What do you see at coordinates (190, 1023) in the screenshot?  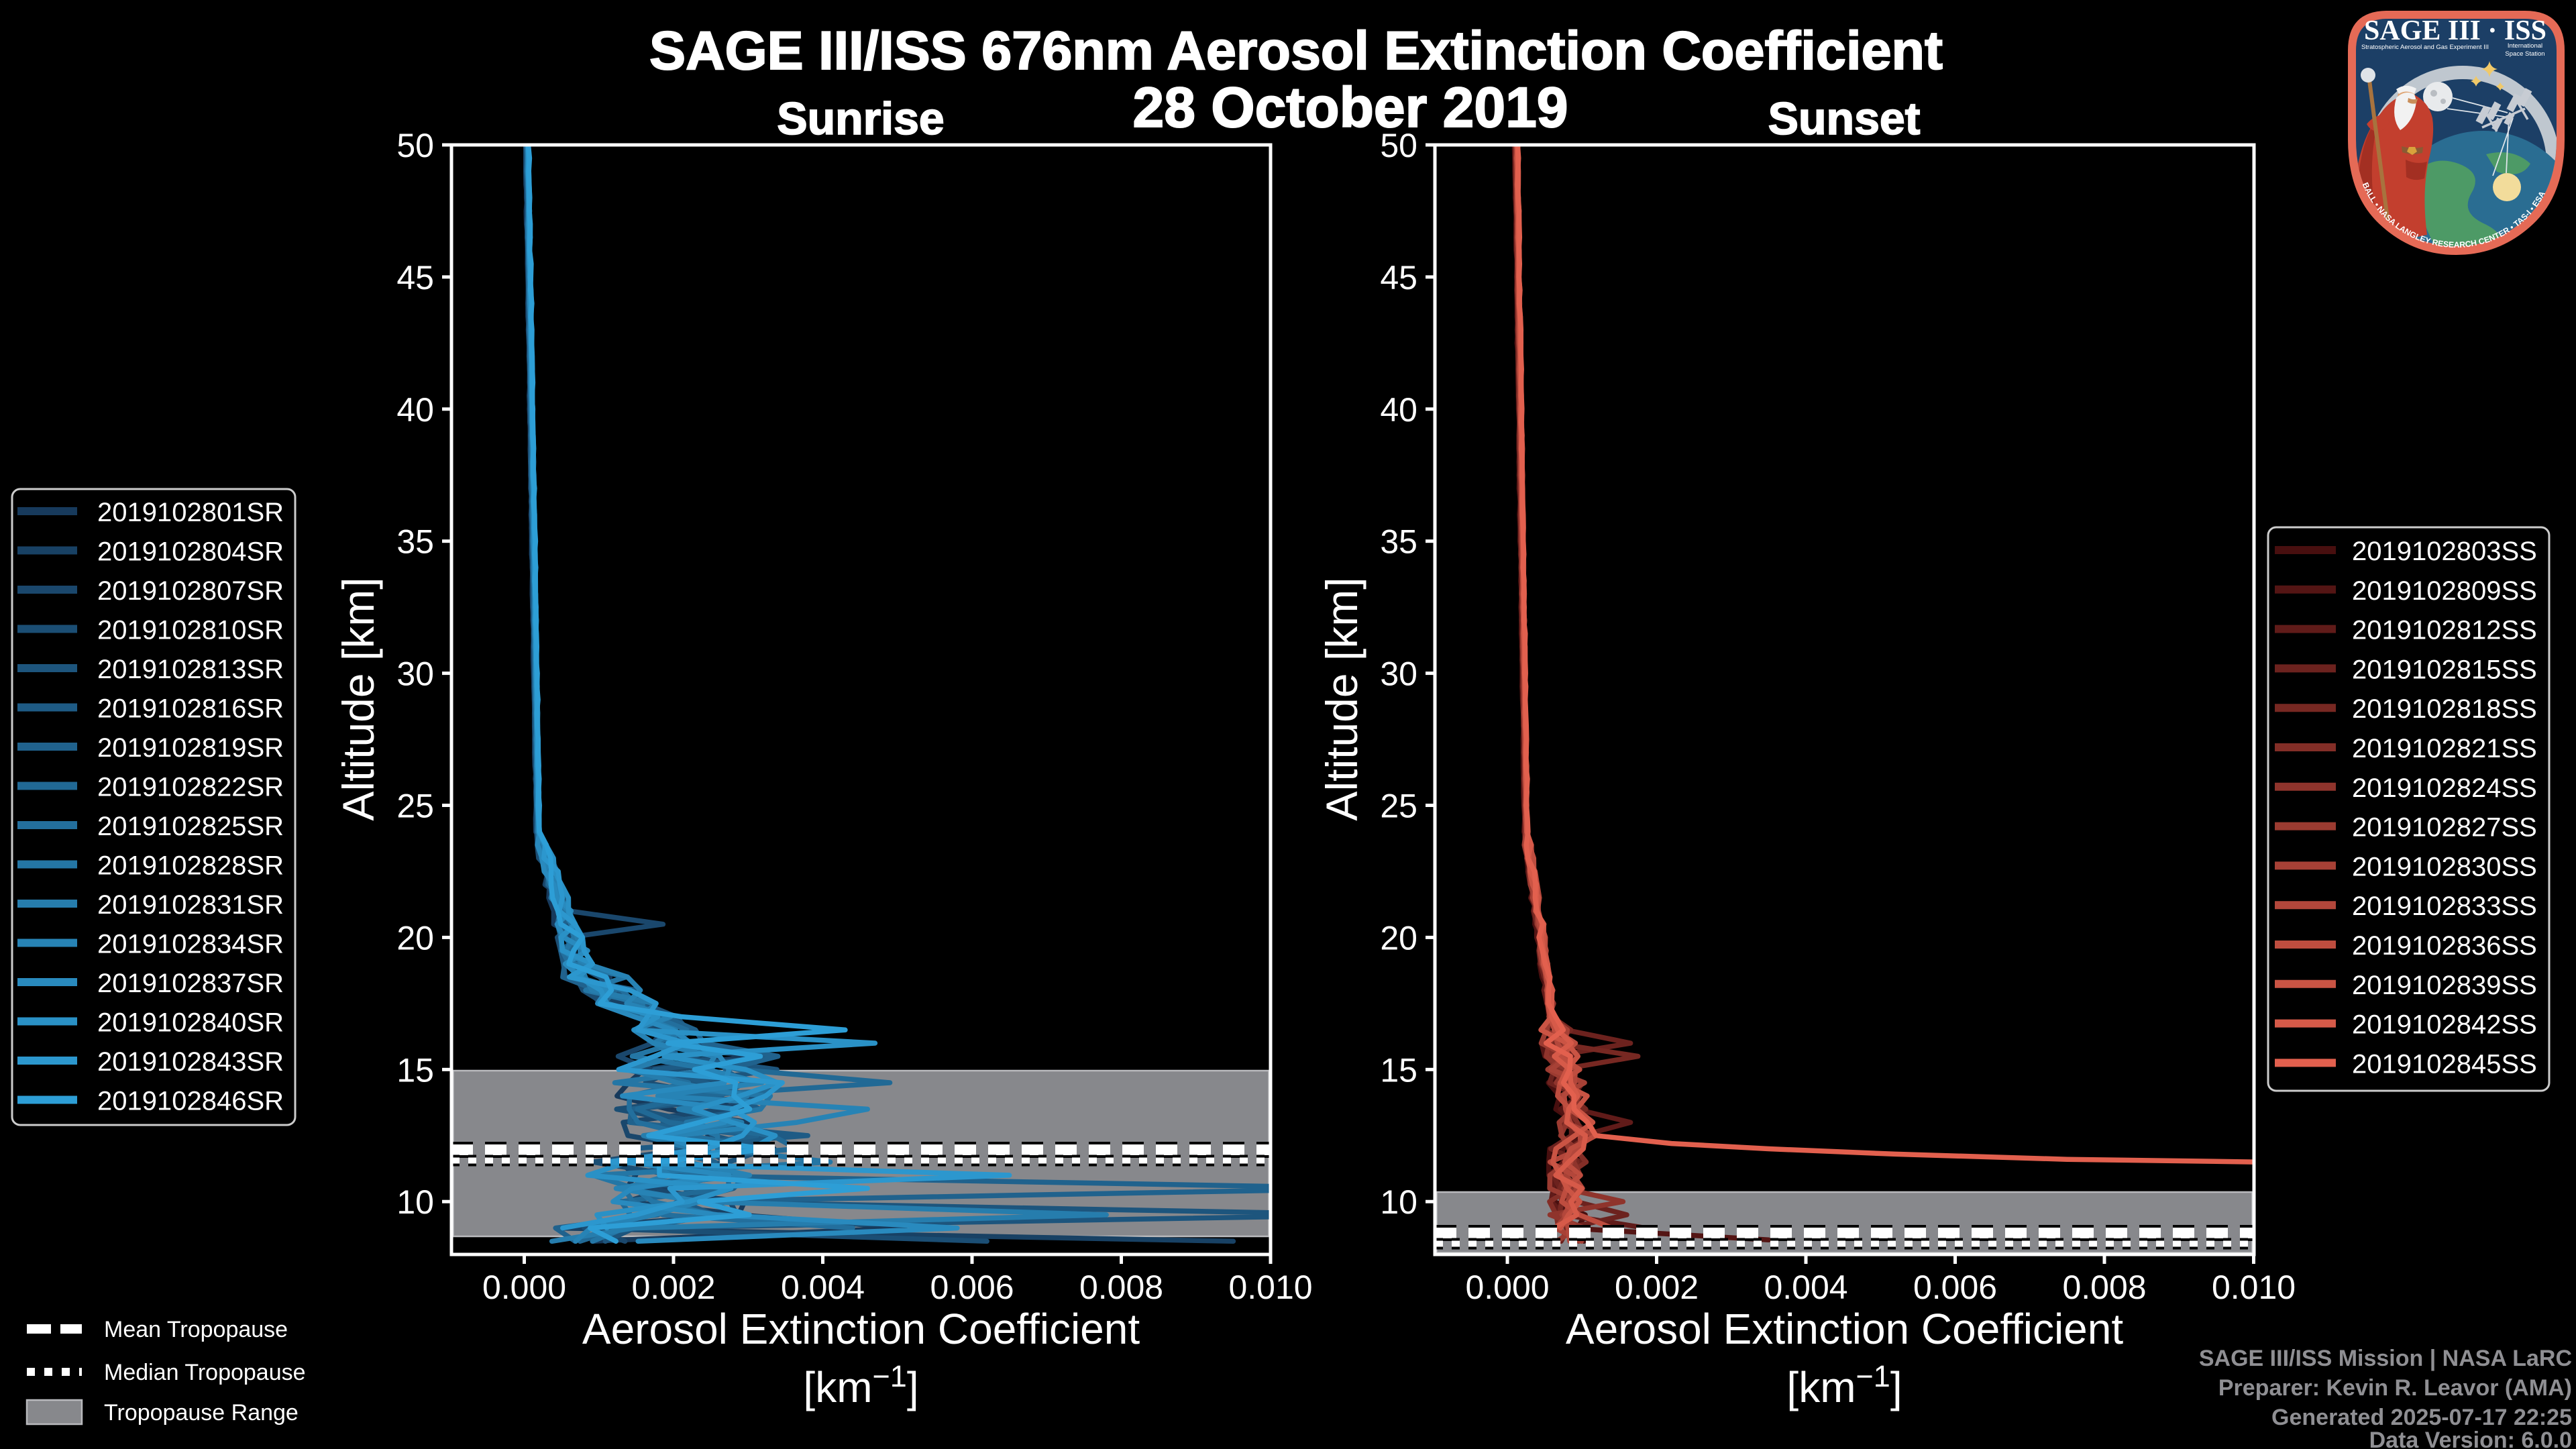 I see `svg-text: 2019102840SR` at bounding box center [190, 1023].